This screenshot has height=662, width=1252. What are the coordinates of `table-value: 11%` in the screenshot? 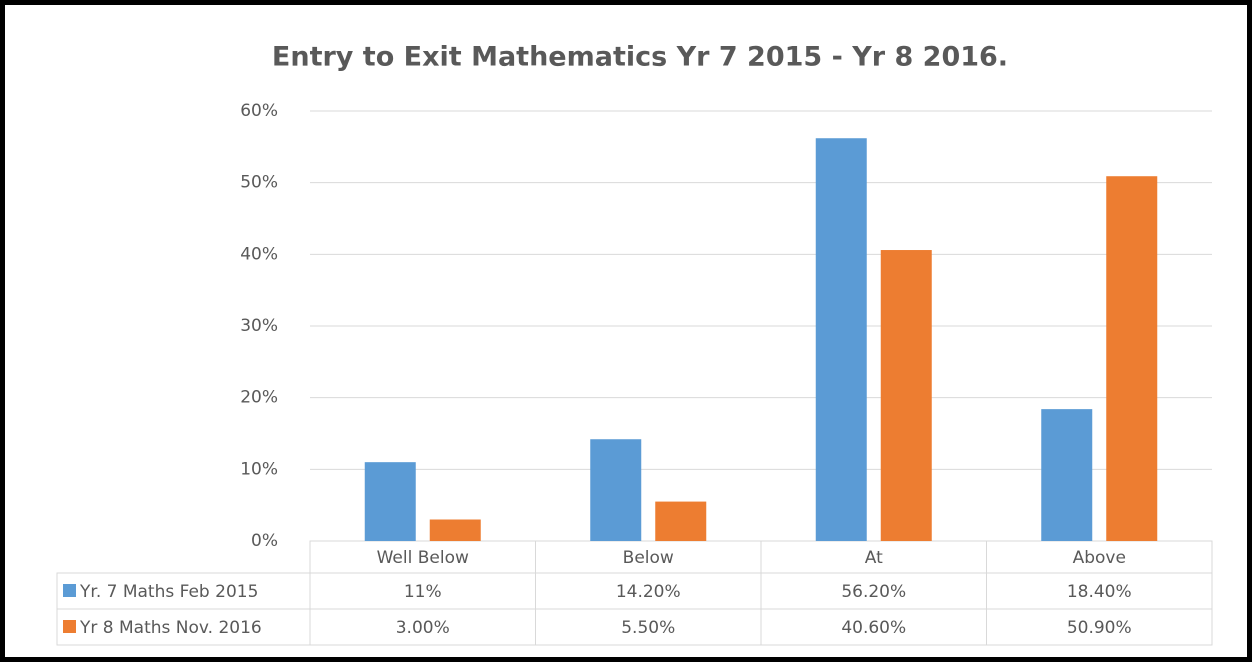 It's located at (423, 592).